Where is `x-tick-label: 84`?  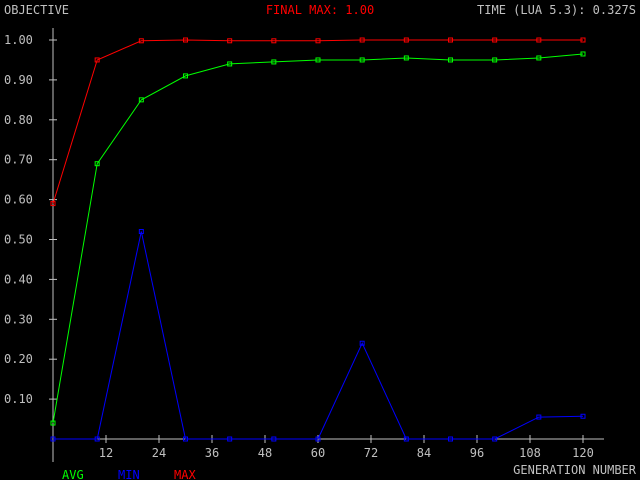
x-tick-label: 84 is located at coordinates (424, 453).